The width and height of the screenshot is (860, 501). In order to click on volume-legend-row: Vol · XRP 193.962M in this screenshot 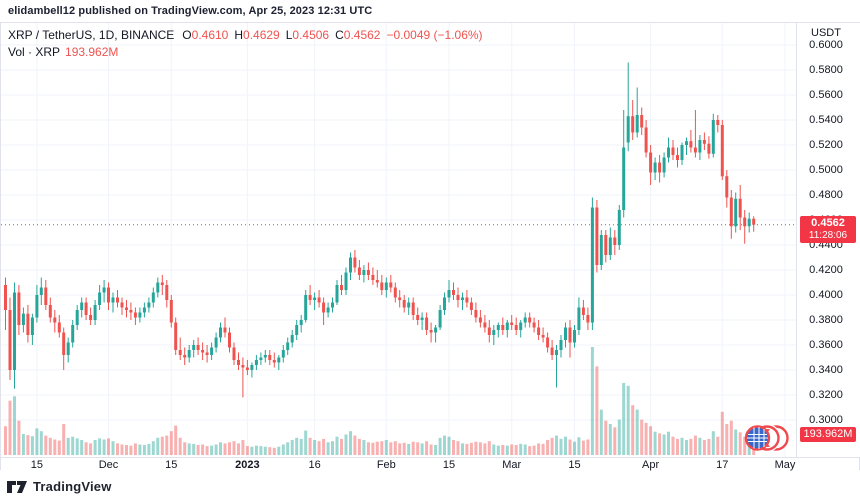, I will do `click(245, 52)`.